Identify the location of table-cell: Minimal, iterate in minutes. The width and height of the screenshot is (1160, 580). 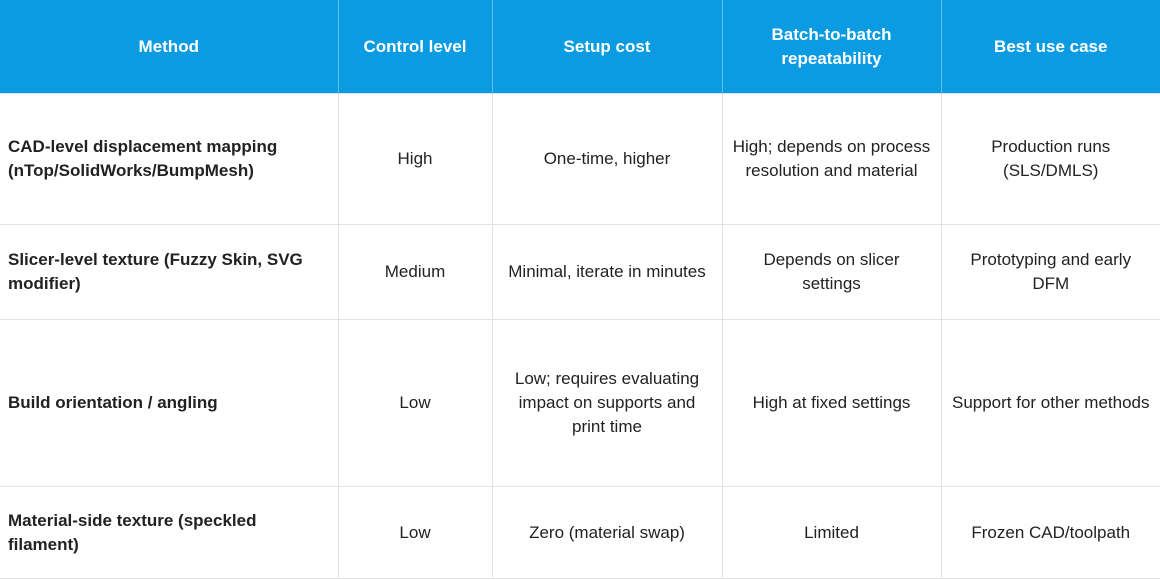
(607, 272).